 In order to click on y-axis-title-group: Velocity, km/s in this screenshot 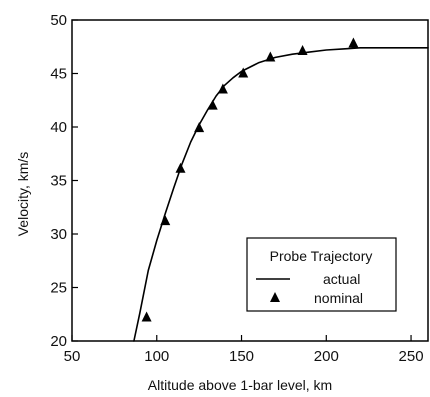, I will do `click(23, 194)`.